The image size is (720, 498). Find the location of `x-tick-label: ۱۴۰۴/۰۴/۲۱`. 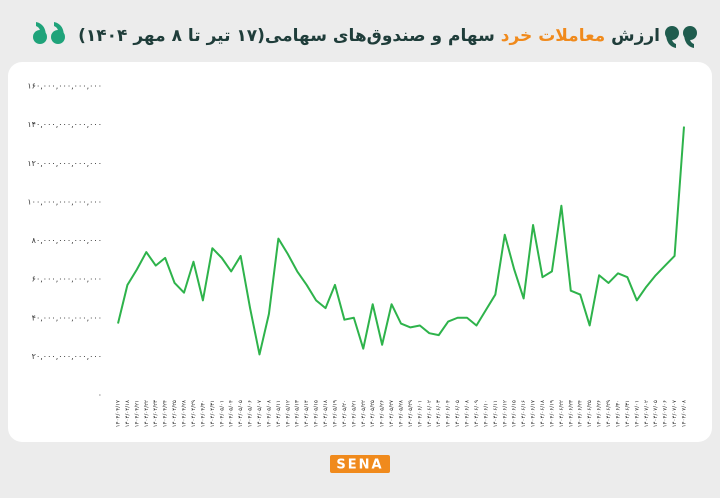

x-tick-label: ۱۴۰۴/۰۴/۲۱ is located at coordinates (137, 413).